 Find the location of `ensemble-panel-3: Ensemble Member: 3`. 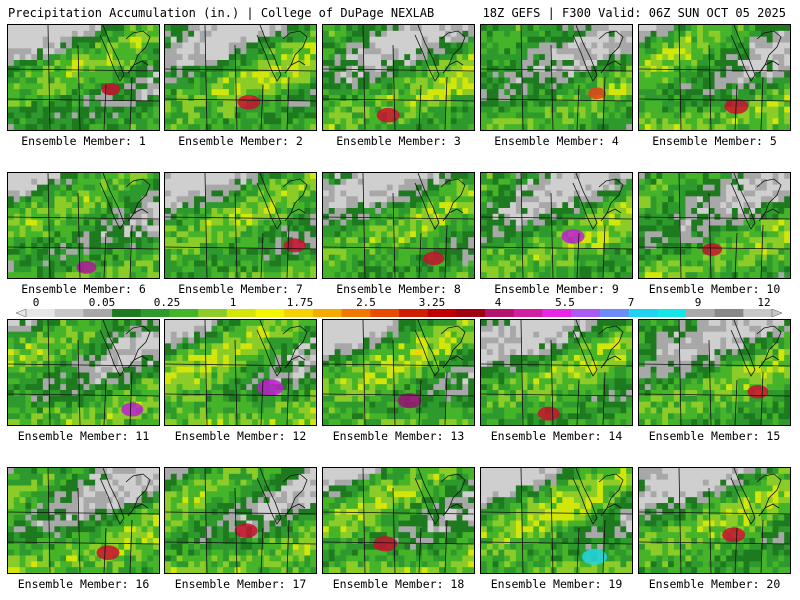

ensemble-panel-3: Ensemble Member: 3 is located at coordinates (398, 90).